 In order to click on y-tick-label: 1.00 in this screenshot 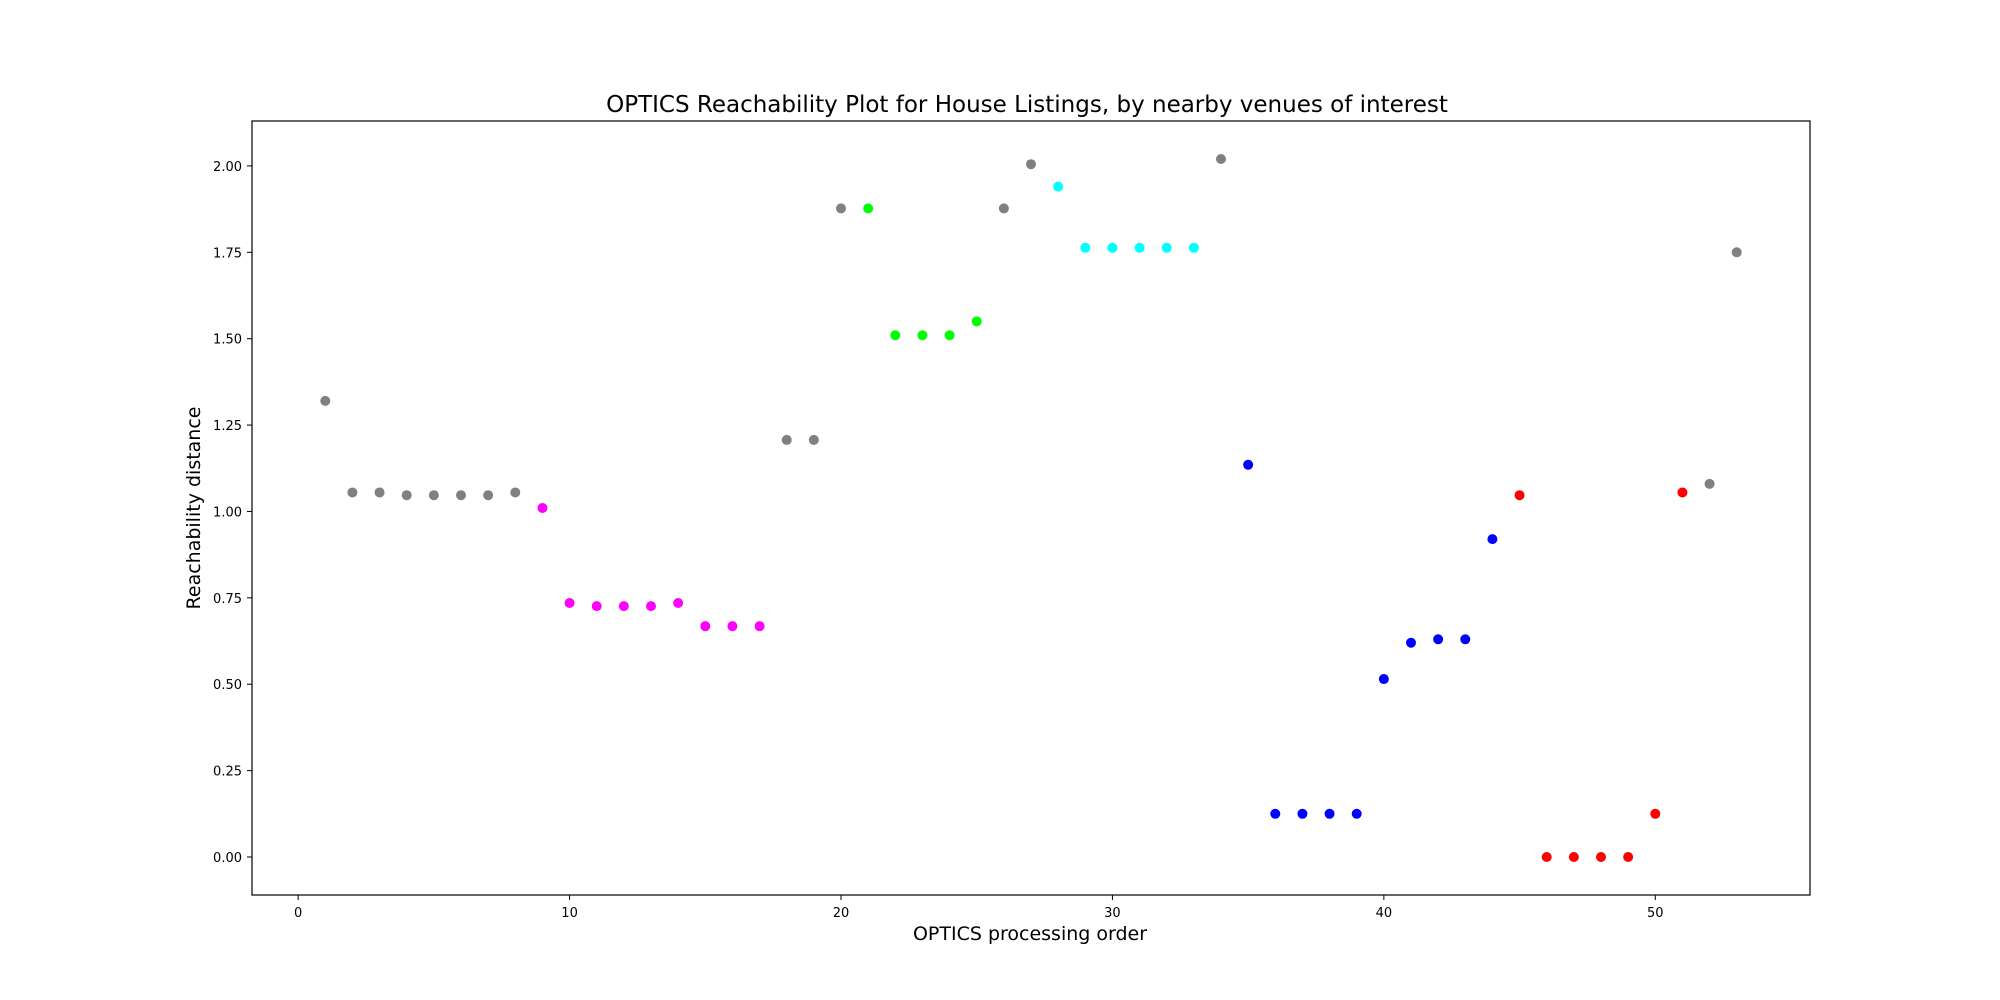, I will do `click(227, 512)`.